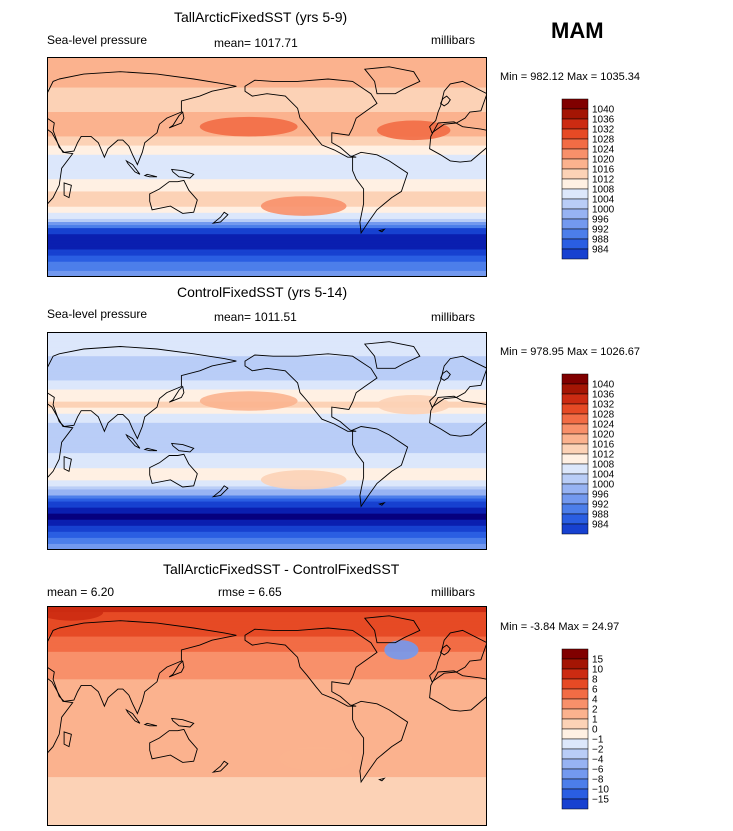 This screenshot has width=733, height=831. What do you see at coordinates (603, 385) in the screenshot?
I see `colorbar-label: 1040` at bounding box center [603, 385].